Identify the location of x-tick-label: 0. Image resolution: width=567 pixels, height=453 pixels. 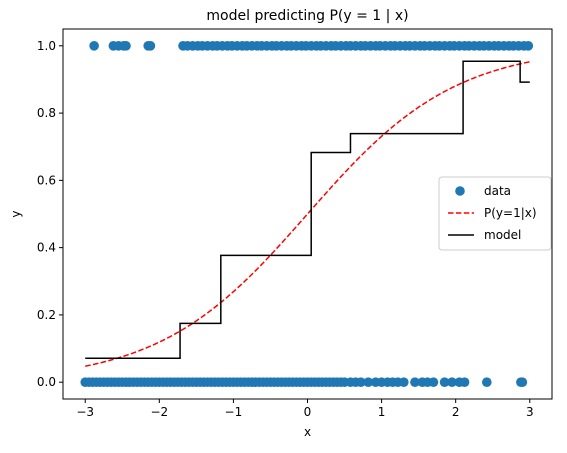
(308, 412).